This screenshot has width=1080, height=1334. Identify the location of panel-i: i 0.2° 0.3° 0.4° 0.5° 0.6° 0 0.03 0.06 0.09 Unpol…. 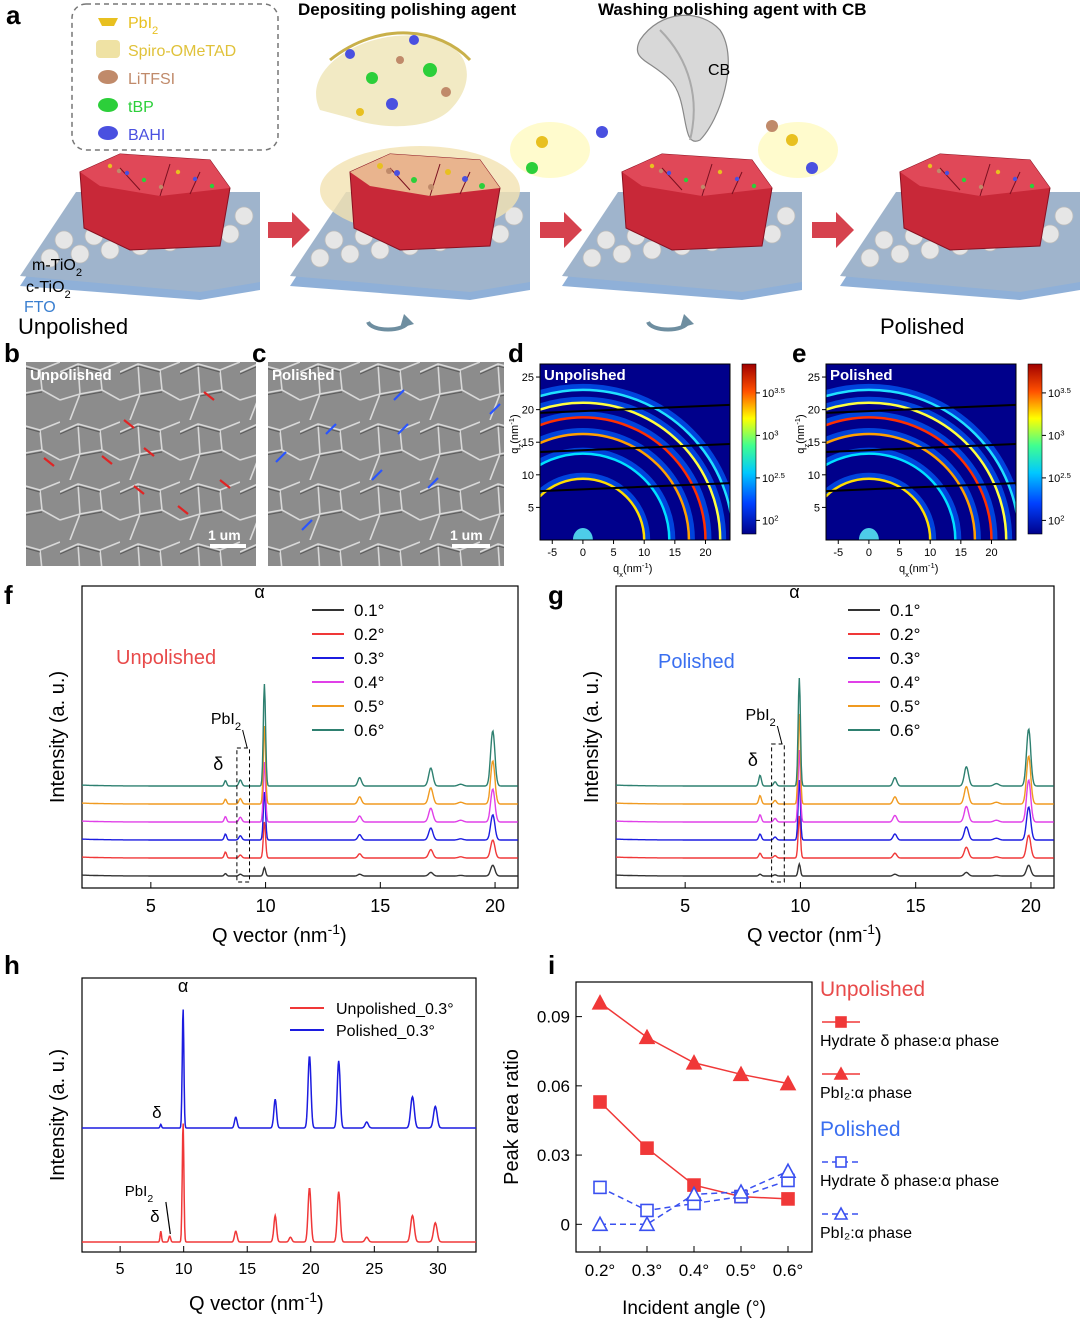
(750, 1134).